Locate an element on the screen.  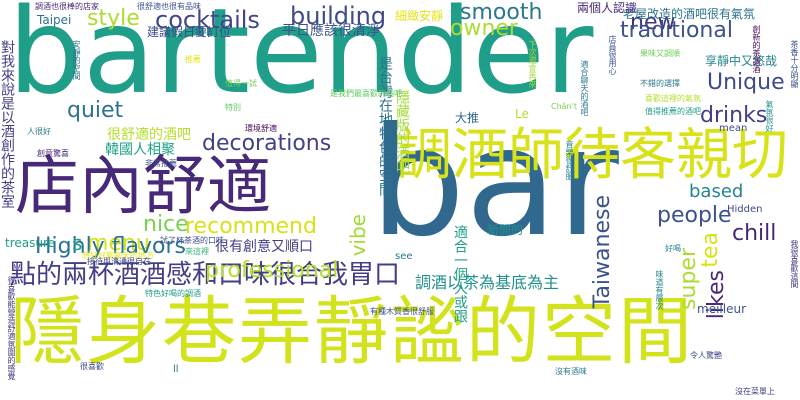
word-taipei: Taipei is located at coordinates (54, 20).